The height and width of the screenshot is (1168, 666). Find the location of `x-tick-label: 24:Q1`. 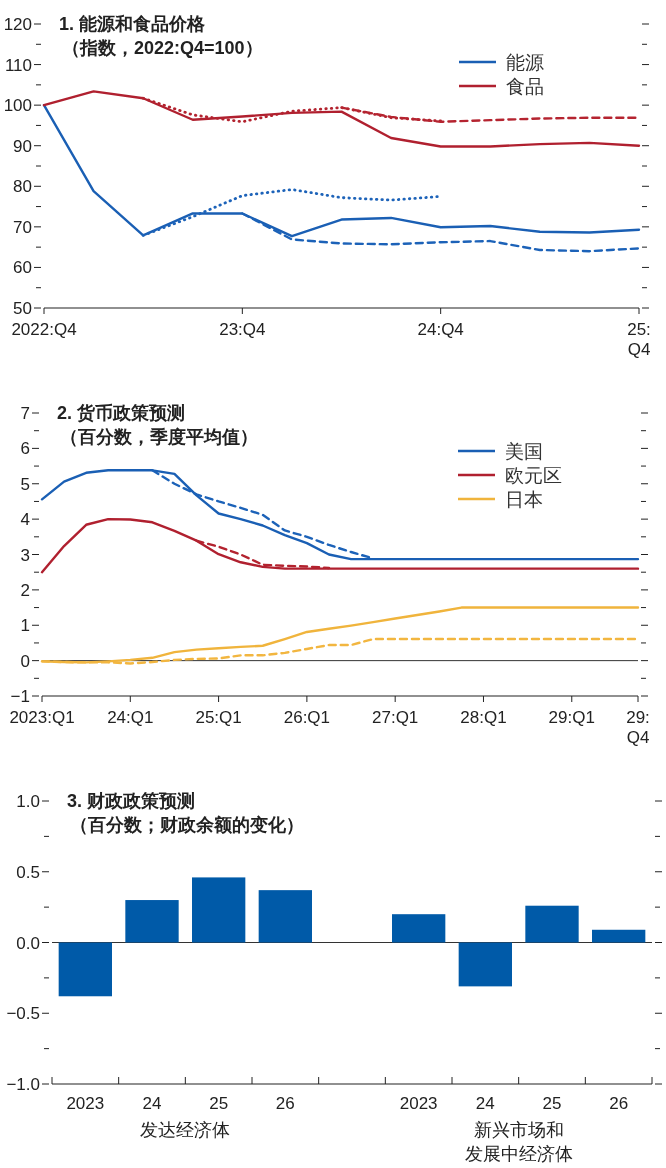

x-tick-label: 24:Q1 is located at coordinates (130, 717).